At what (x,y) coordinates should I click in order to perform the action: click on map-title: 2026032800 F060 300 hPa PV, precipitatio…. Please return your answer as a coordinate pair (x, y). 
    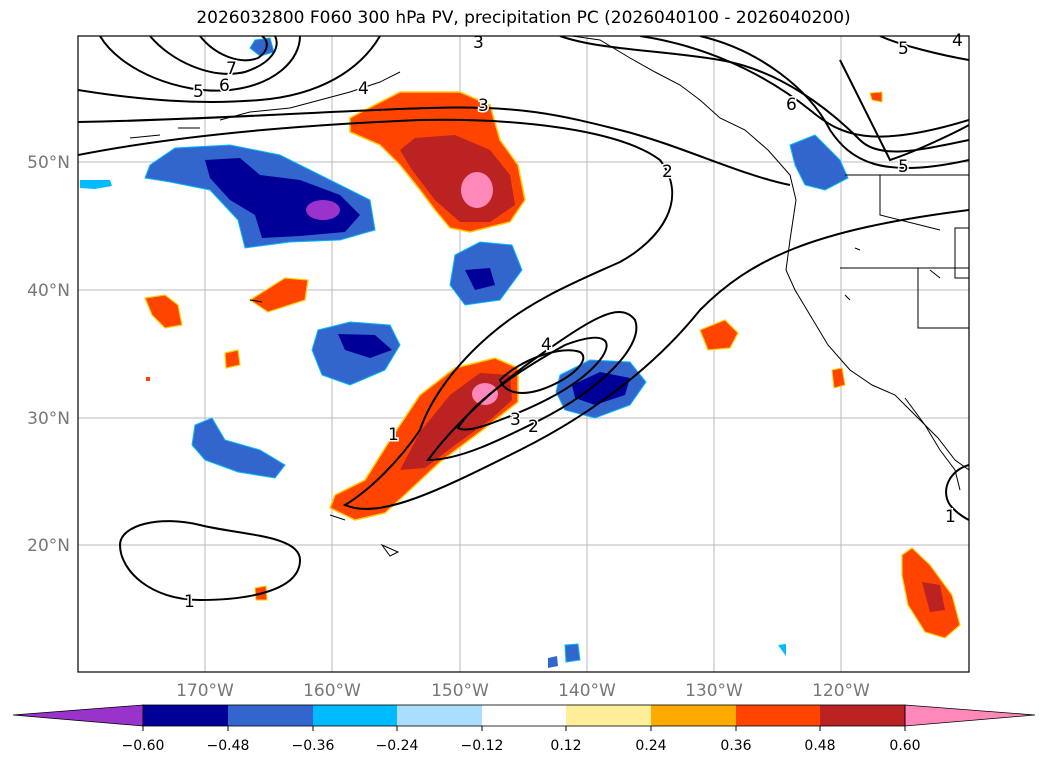
    Looking at the image, I should click on (523, 18).